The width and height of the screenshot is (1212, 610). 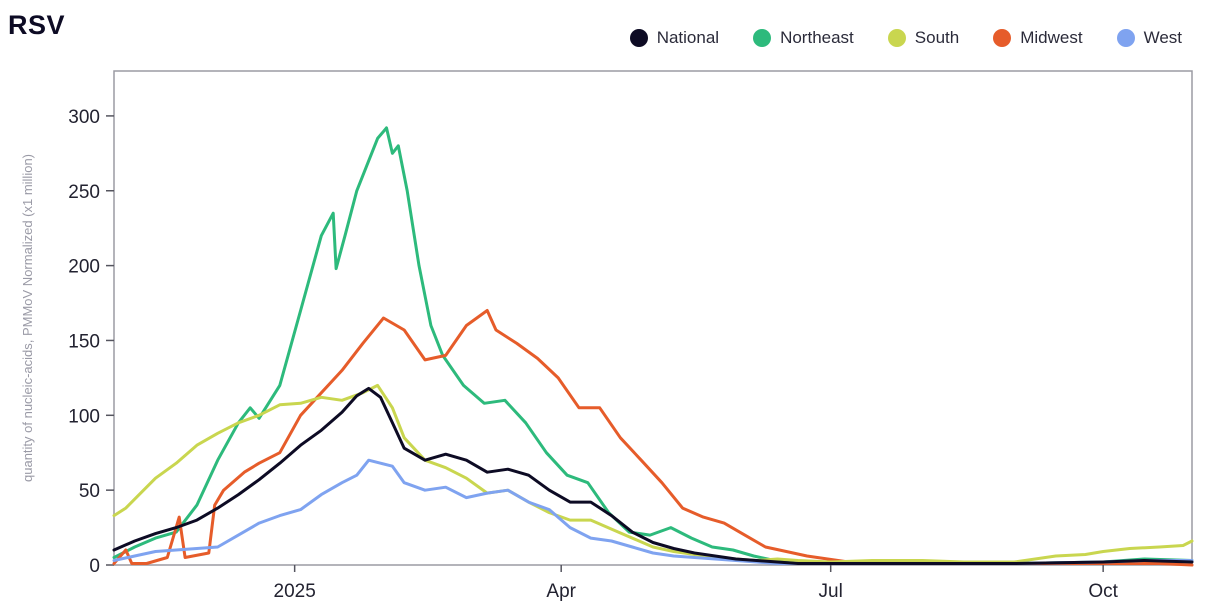 I want to click on legend-label-northeast: Northeast, so click(x=817, y=37).